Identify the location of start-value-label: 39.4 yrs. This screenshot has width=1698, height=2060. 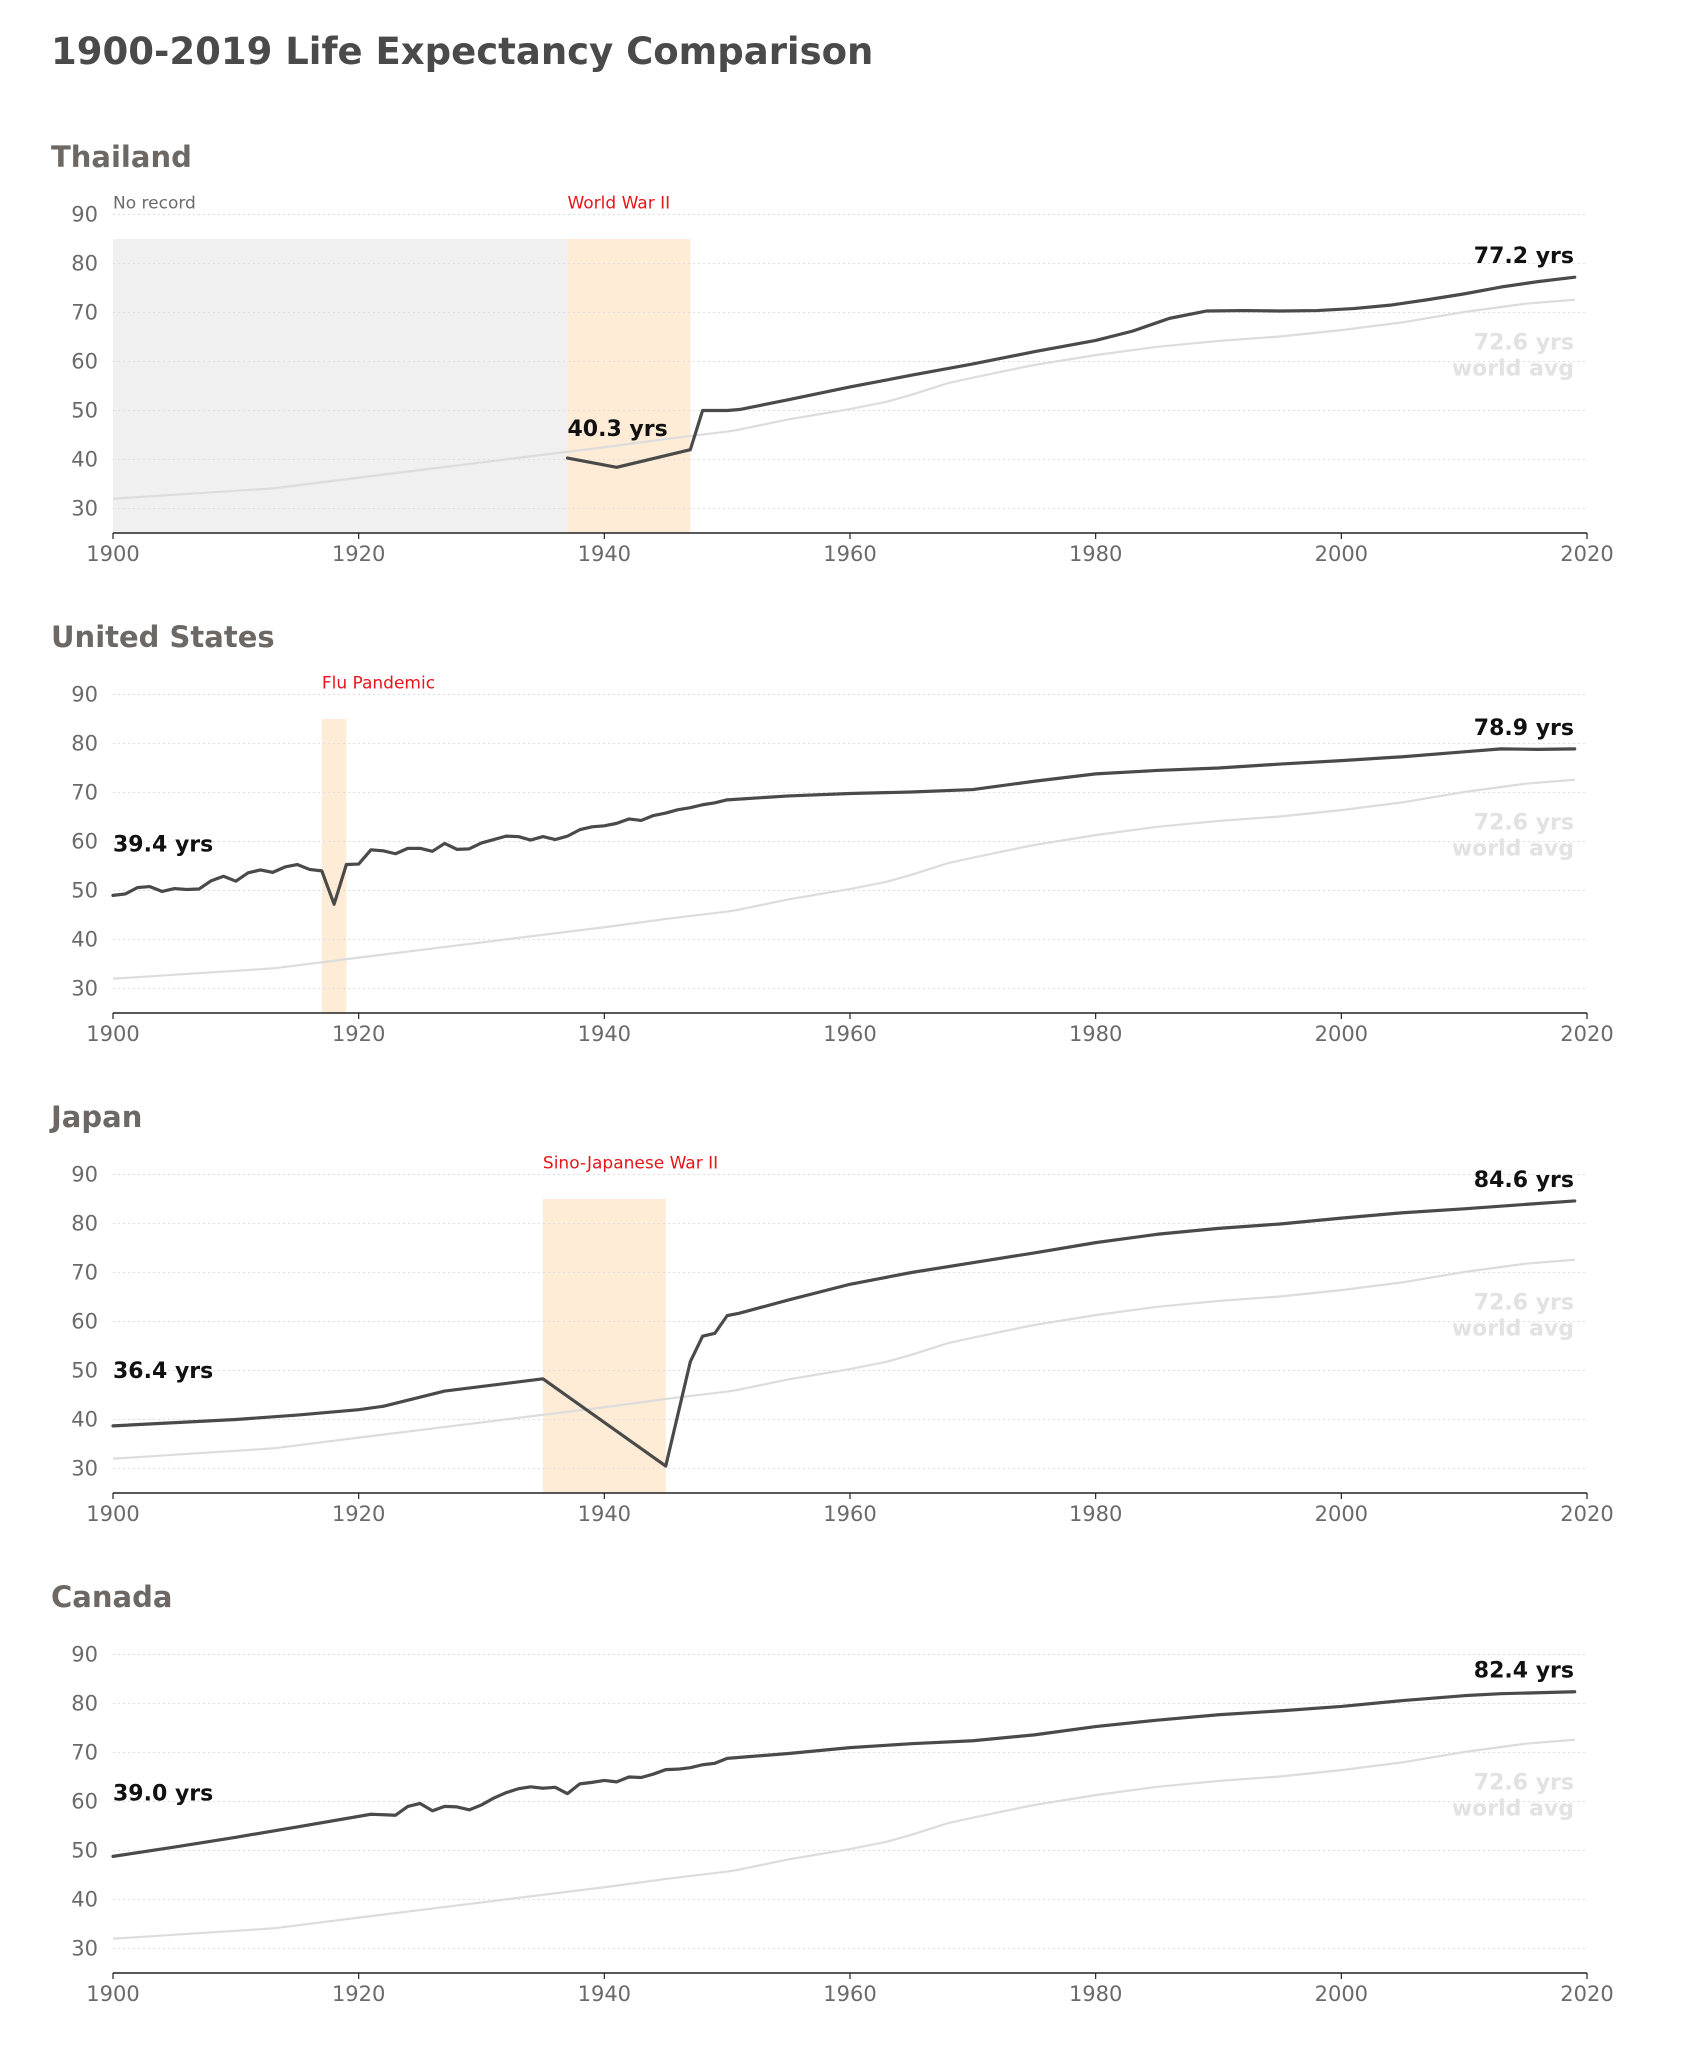
(163, 844).